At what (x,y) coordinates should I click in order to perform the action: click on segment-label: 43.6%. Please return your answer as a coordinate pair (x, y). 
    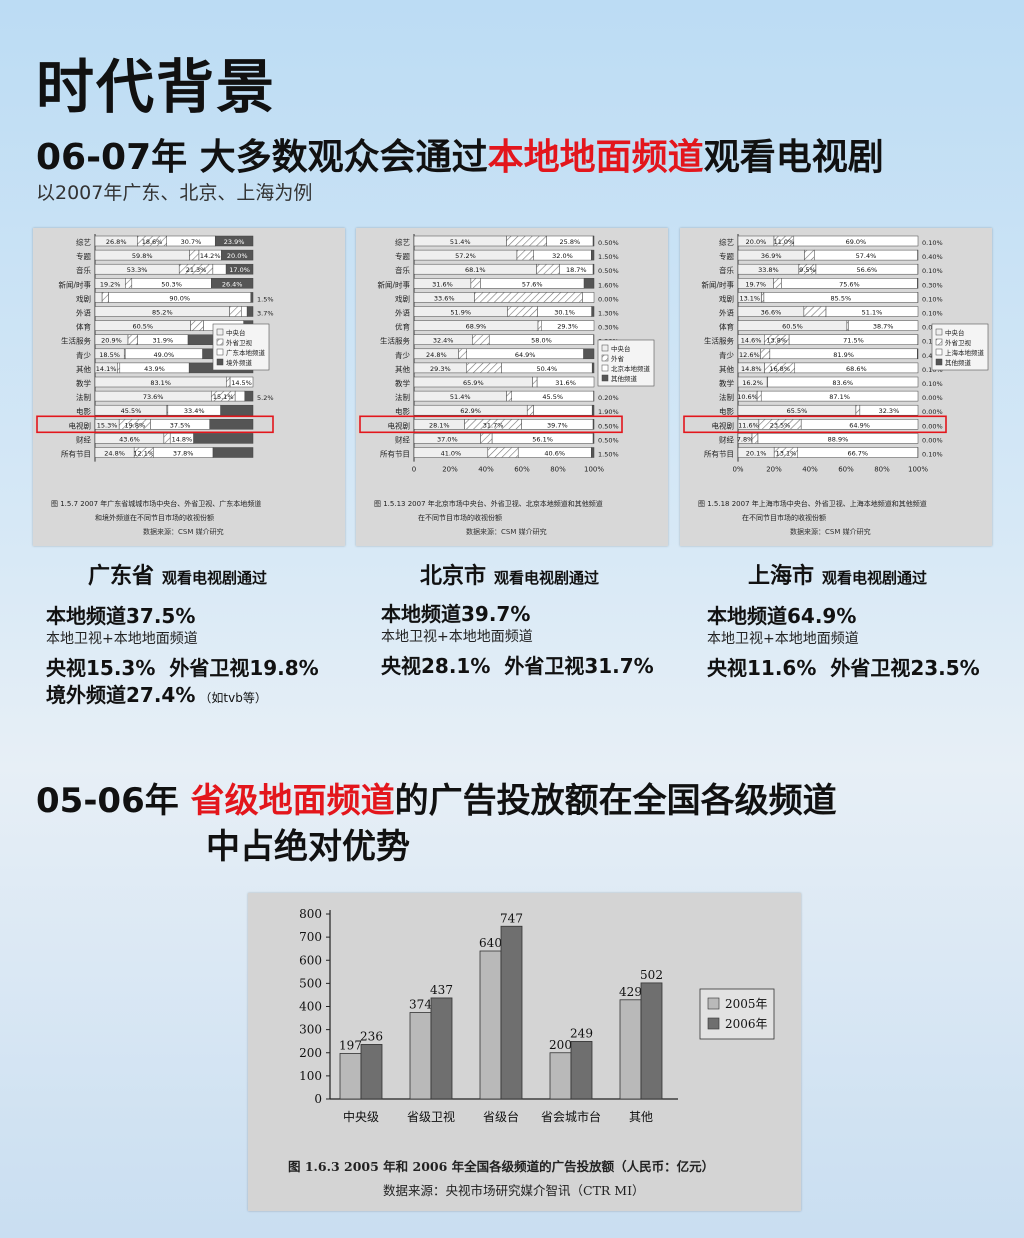
    Looking at the image, I should click on (129, 439).